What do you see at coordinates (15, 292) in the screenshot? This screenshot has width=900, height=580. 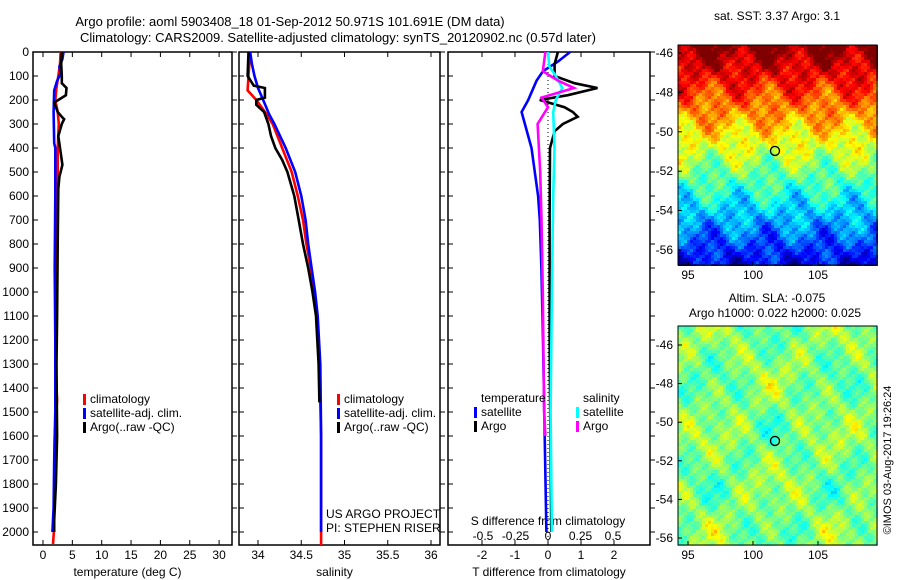 I see `y-tick-label: 1000` at bounding box center [15, 292].